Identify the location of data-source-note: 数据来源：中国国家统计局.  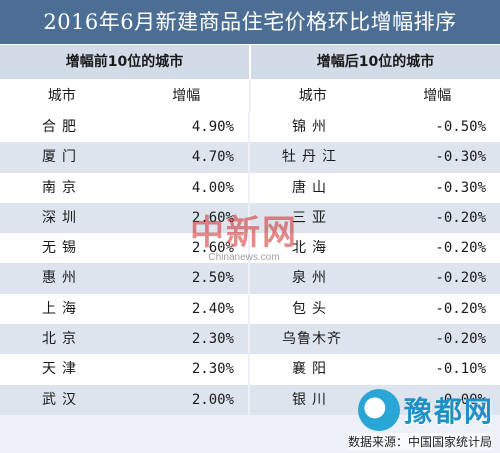
(419, 441).